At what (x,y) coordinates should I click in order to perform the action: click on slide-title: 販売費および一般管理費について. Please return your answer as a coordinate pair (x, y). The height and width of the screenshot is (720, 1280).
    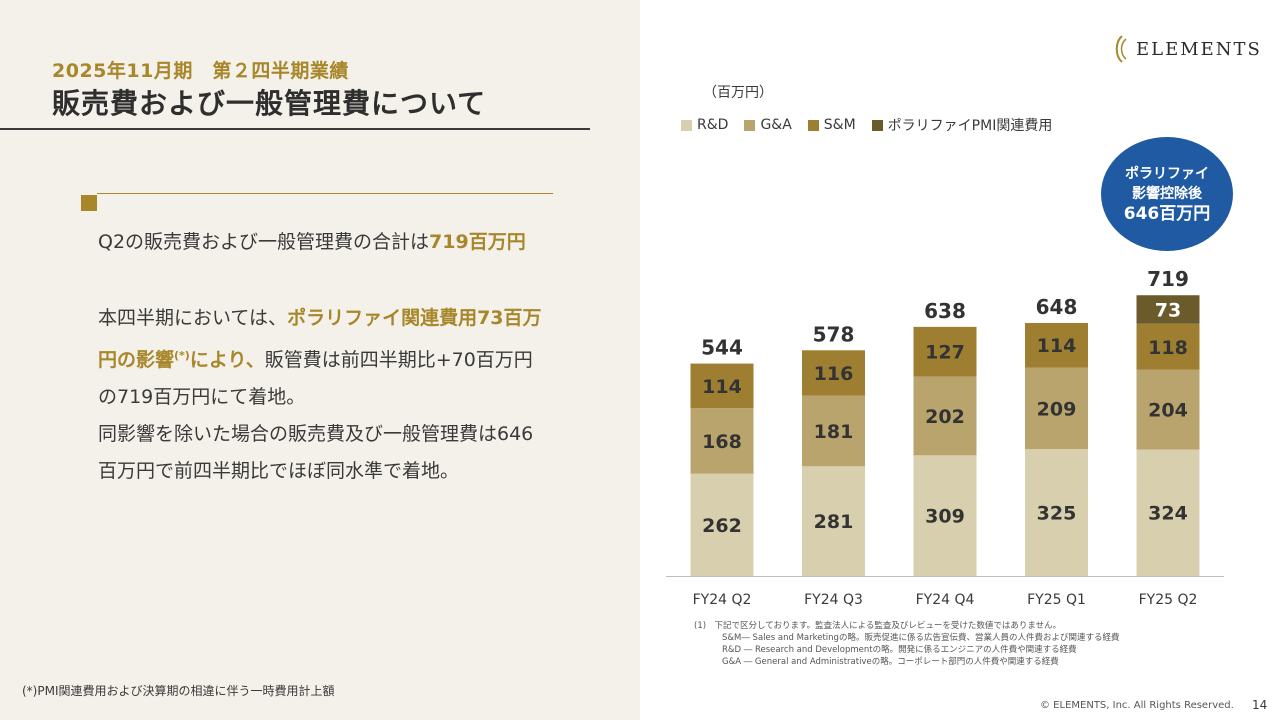
    Looking at the image, I should click on (269, 103).